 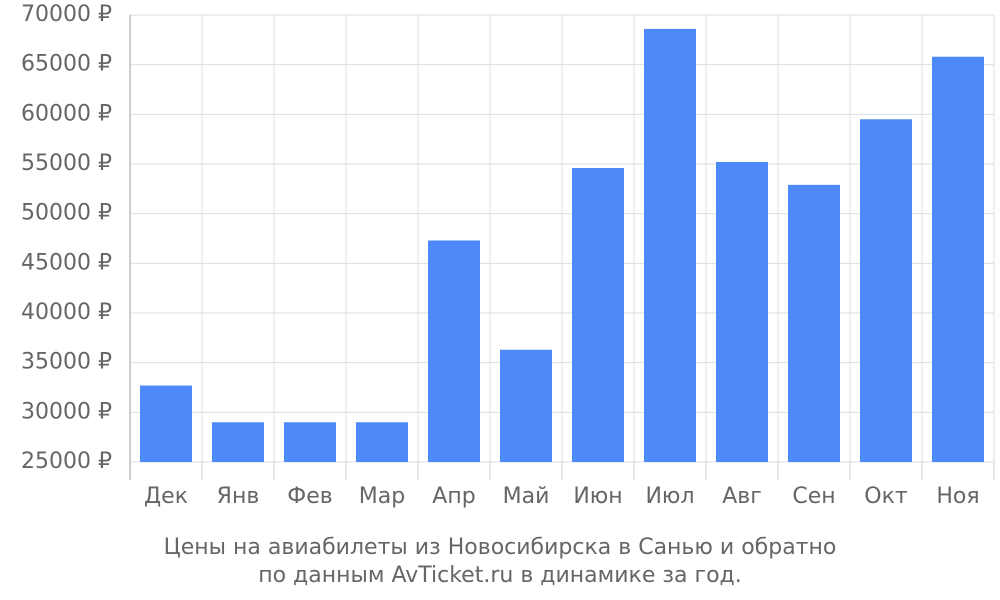 What do you see at coordinates (66, 411) in the screenshot?
I see `y-tick-label: 30000 ₽` at bounding box center [66, 411].